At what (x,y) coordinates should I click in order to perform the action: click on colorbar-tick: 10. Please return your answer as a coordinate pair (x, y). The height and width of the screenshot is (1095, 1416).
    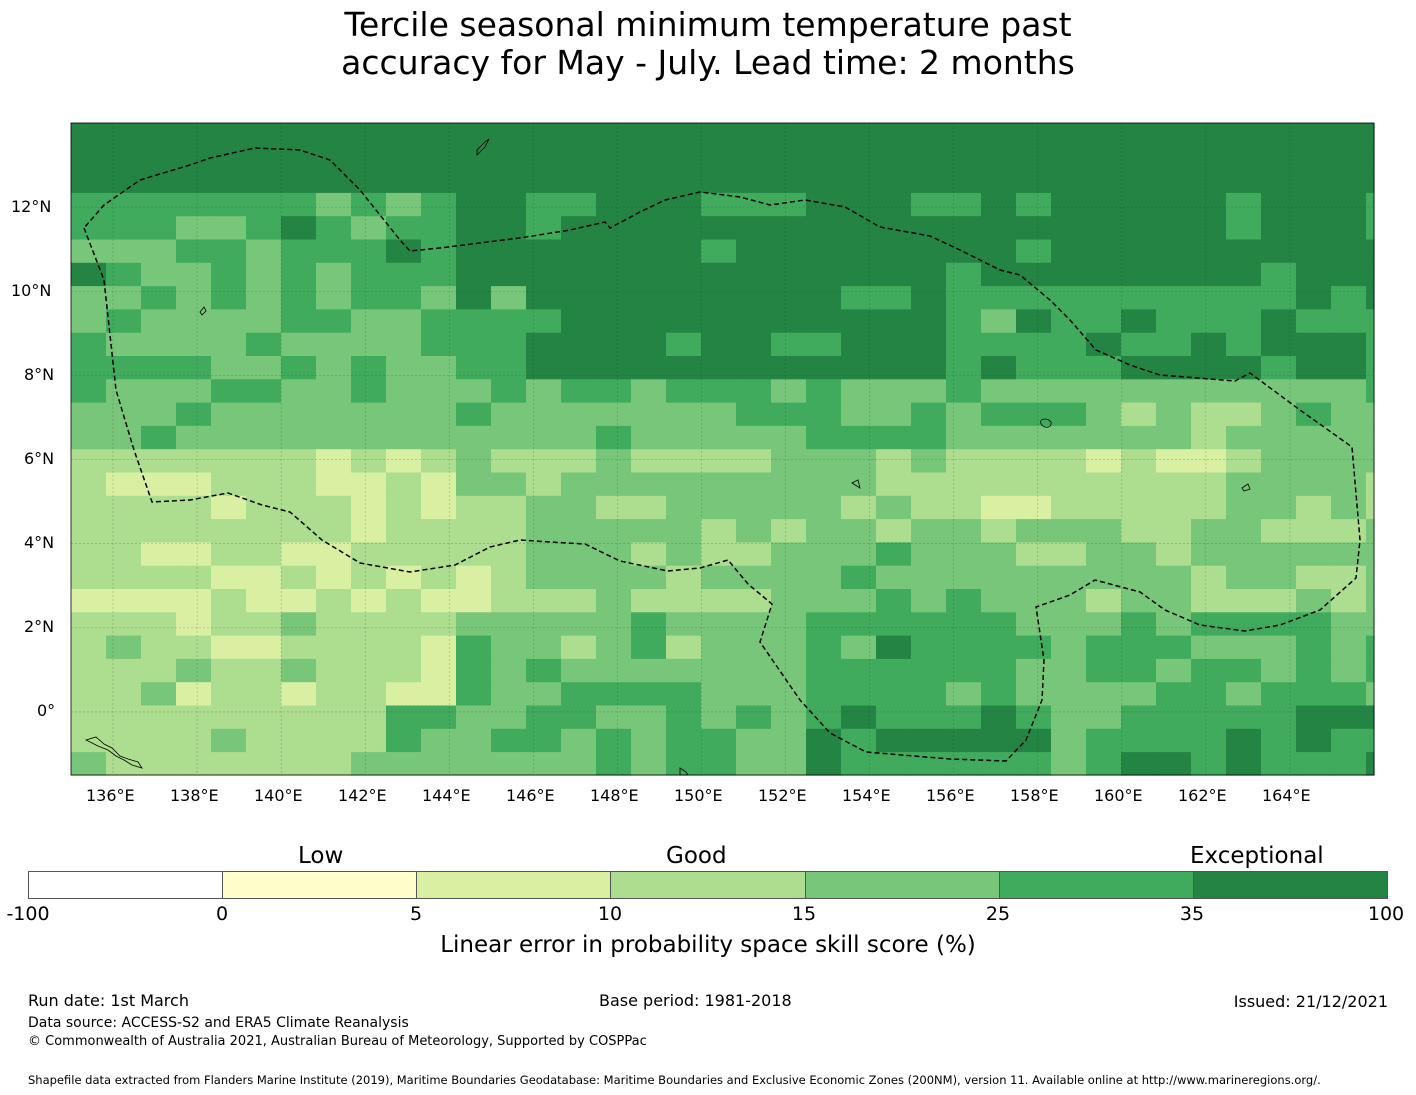
    Looking at the image, I should click on (610, 914).